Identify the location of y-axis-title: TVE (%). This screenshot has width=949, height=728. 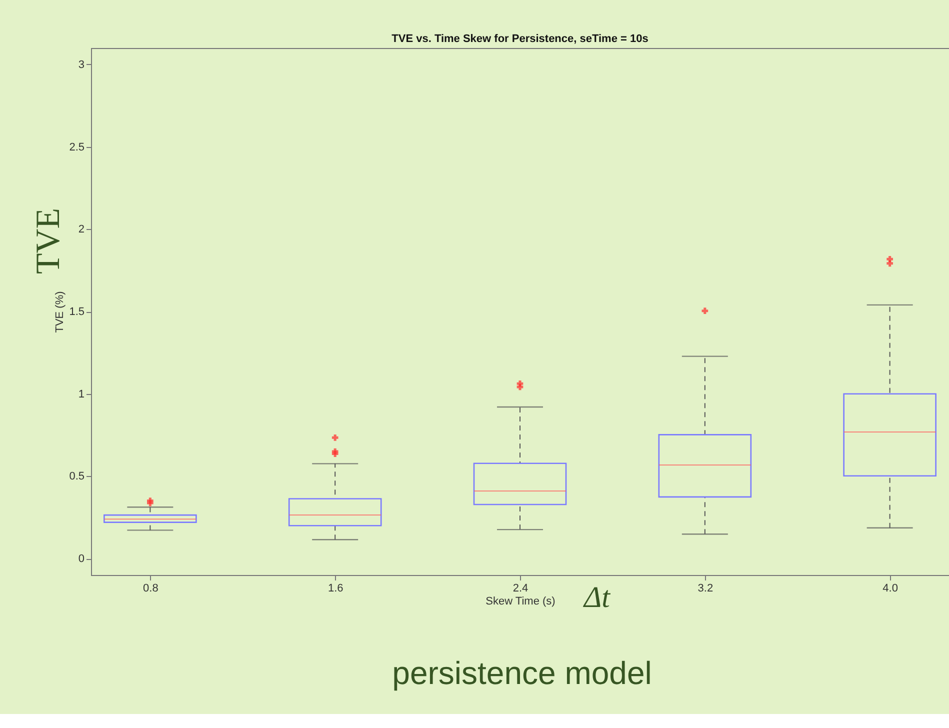
(60, 312).